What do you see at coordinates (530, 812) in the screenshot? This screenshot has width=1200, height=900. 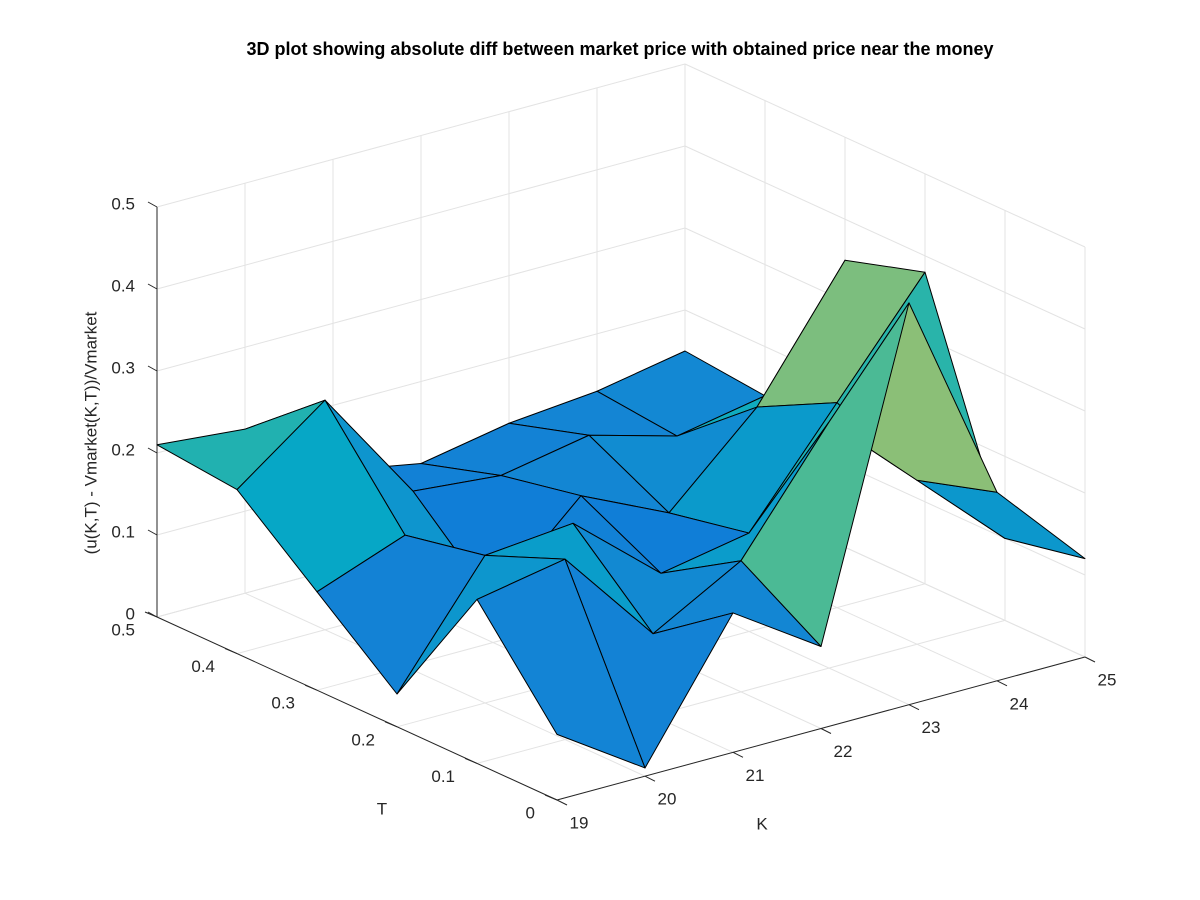 I see `y-tick-label: 0` at bounding box center [530, 812].